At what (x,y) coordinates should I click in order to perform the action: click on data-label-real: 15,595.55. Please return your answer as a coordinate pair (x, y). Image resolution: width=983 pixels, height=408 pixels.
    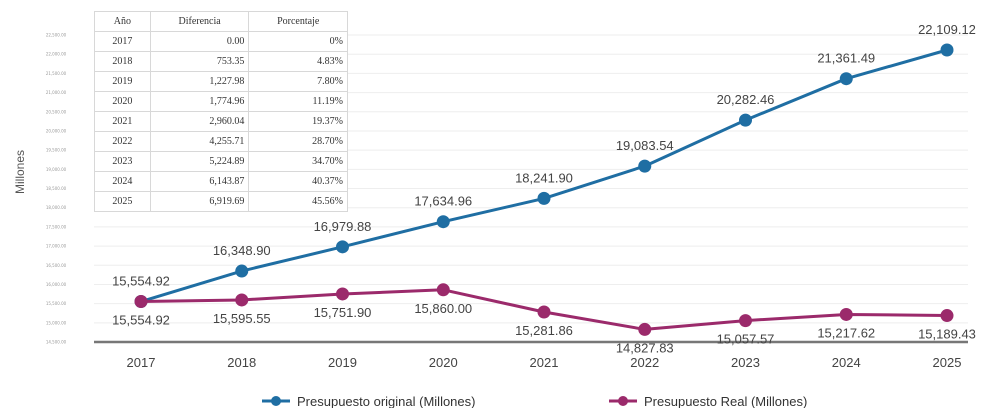
    Looking at the image, I should click on (242, 318).